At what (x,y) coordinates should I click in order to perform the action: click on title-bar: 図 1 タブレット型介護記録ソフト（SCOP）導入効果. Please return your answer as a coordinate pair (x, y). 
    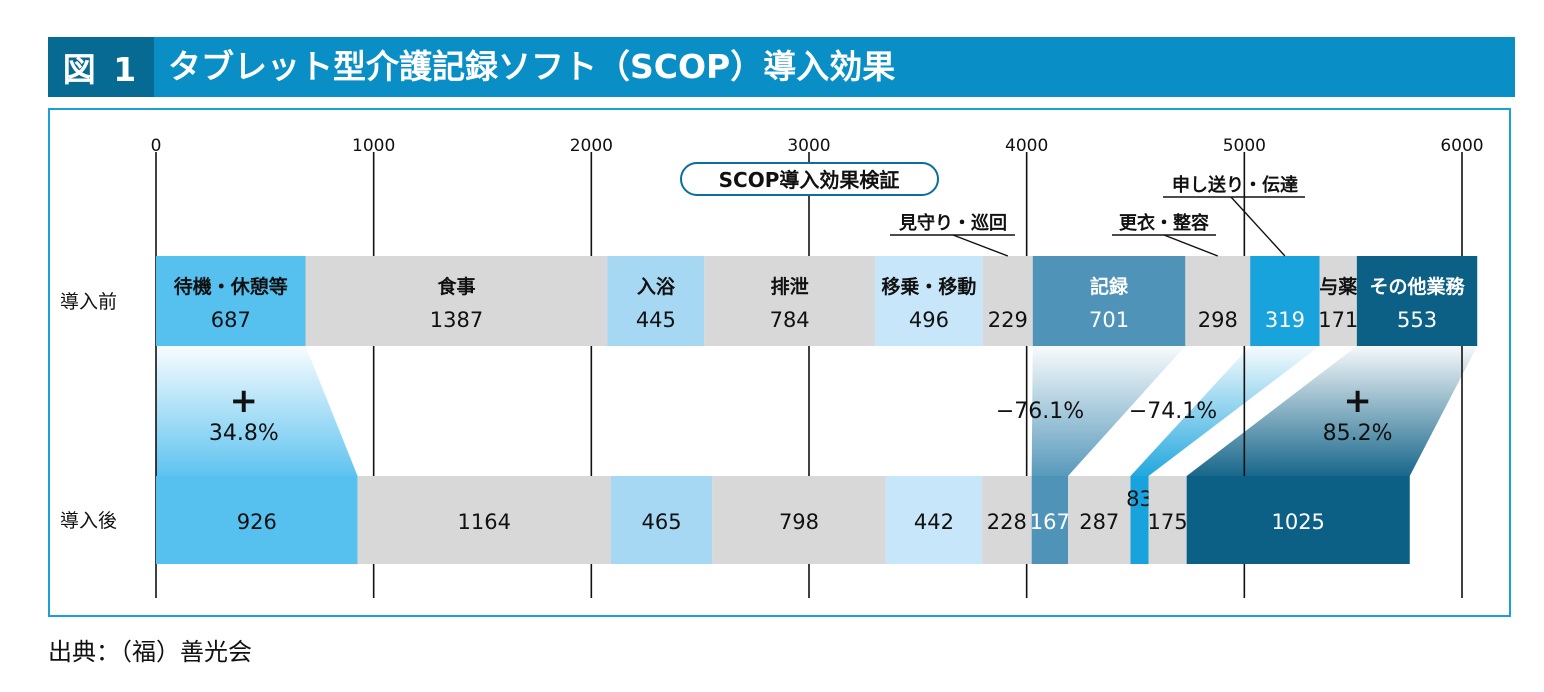
    Looking at the image, I should click on (781, 67).